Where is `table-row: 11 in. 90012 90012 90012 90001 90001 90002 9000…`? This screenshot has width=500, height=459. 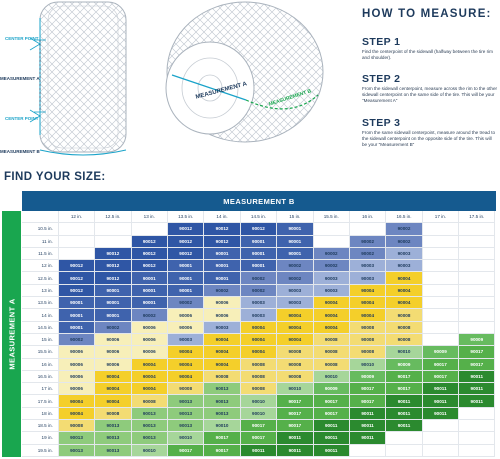 table-row: 11 in. 90012 90012 90012 90001 90001 90002 9000… is located at coordinates (259, 241).